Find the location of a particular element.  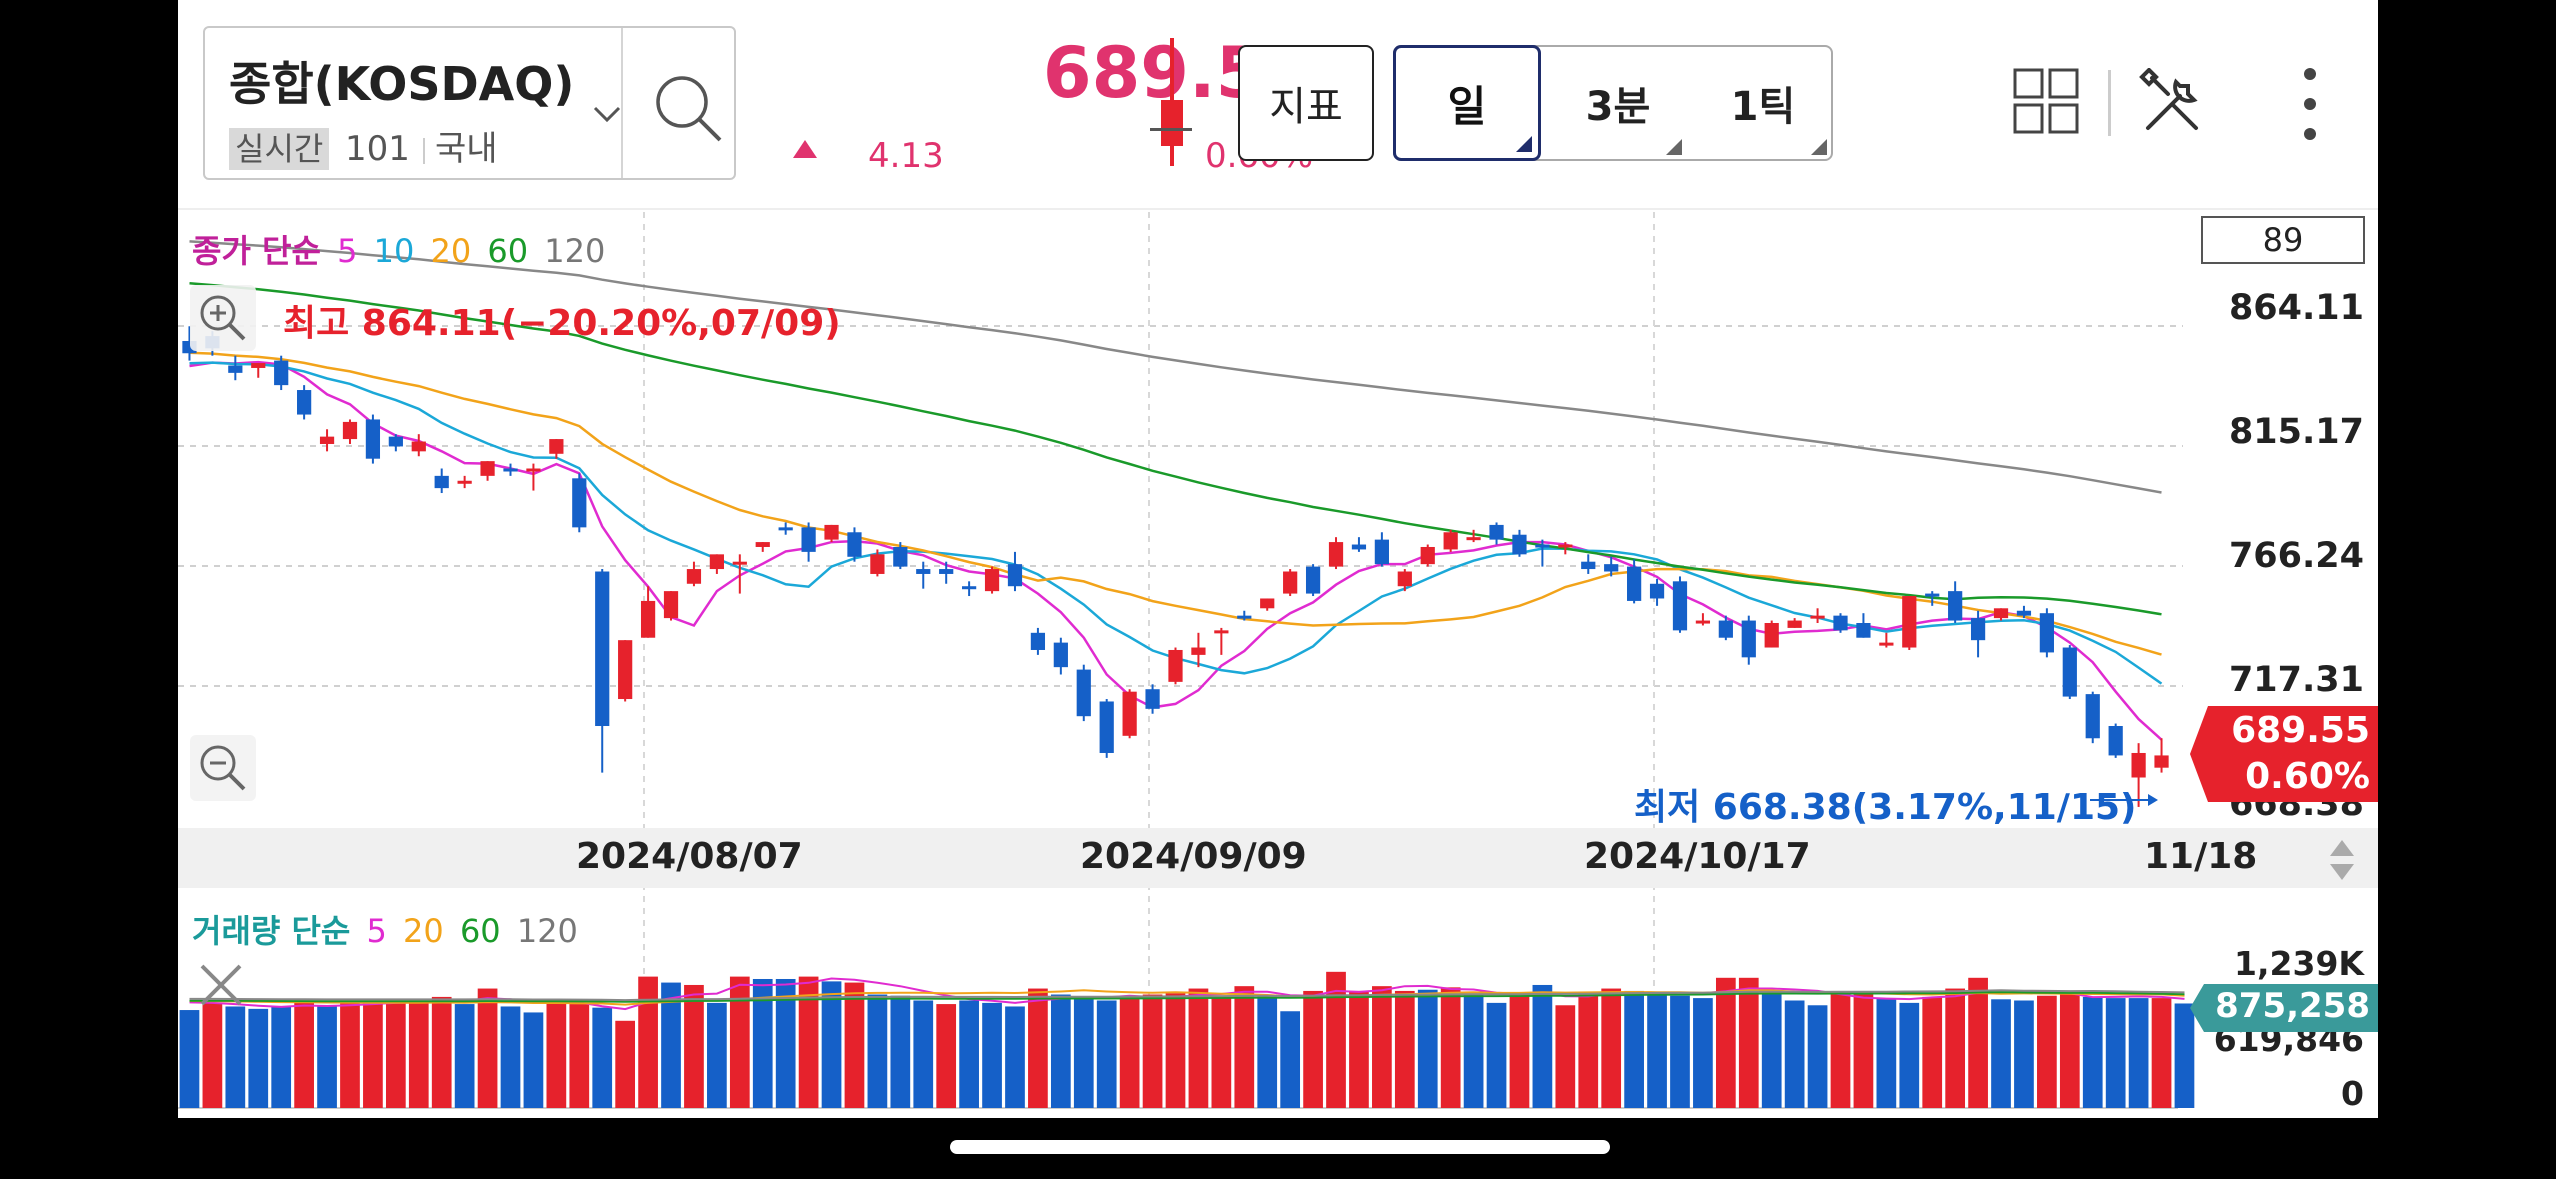

volume-legend: 거래량 단순 5 20 60 120 is located at coordinates (388, 929).